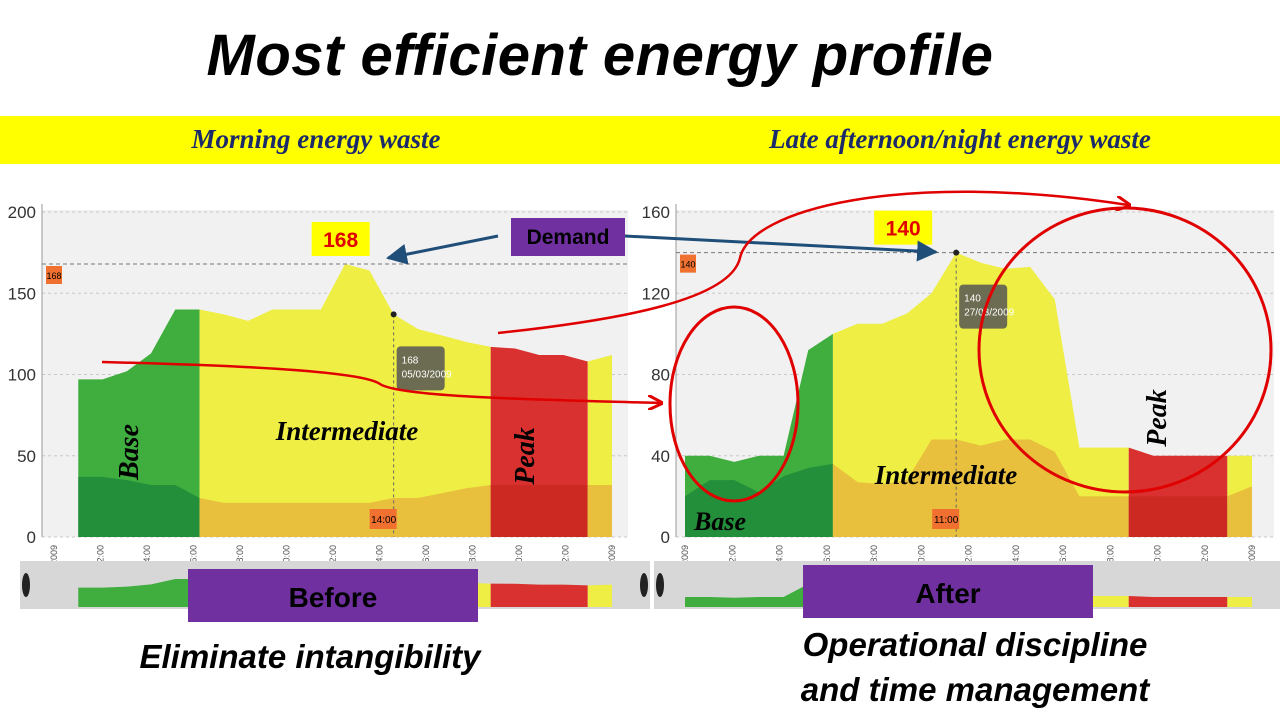 This screenshot has height=720, width=1280. Describe the element at coordinates (989, 313) in the screenshot. I see `after-tooltip-date: 27/03/2009` at that location.